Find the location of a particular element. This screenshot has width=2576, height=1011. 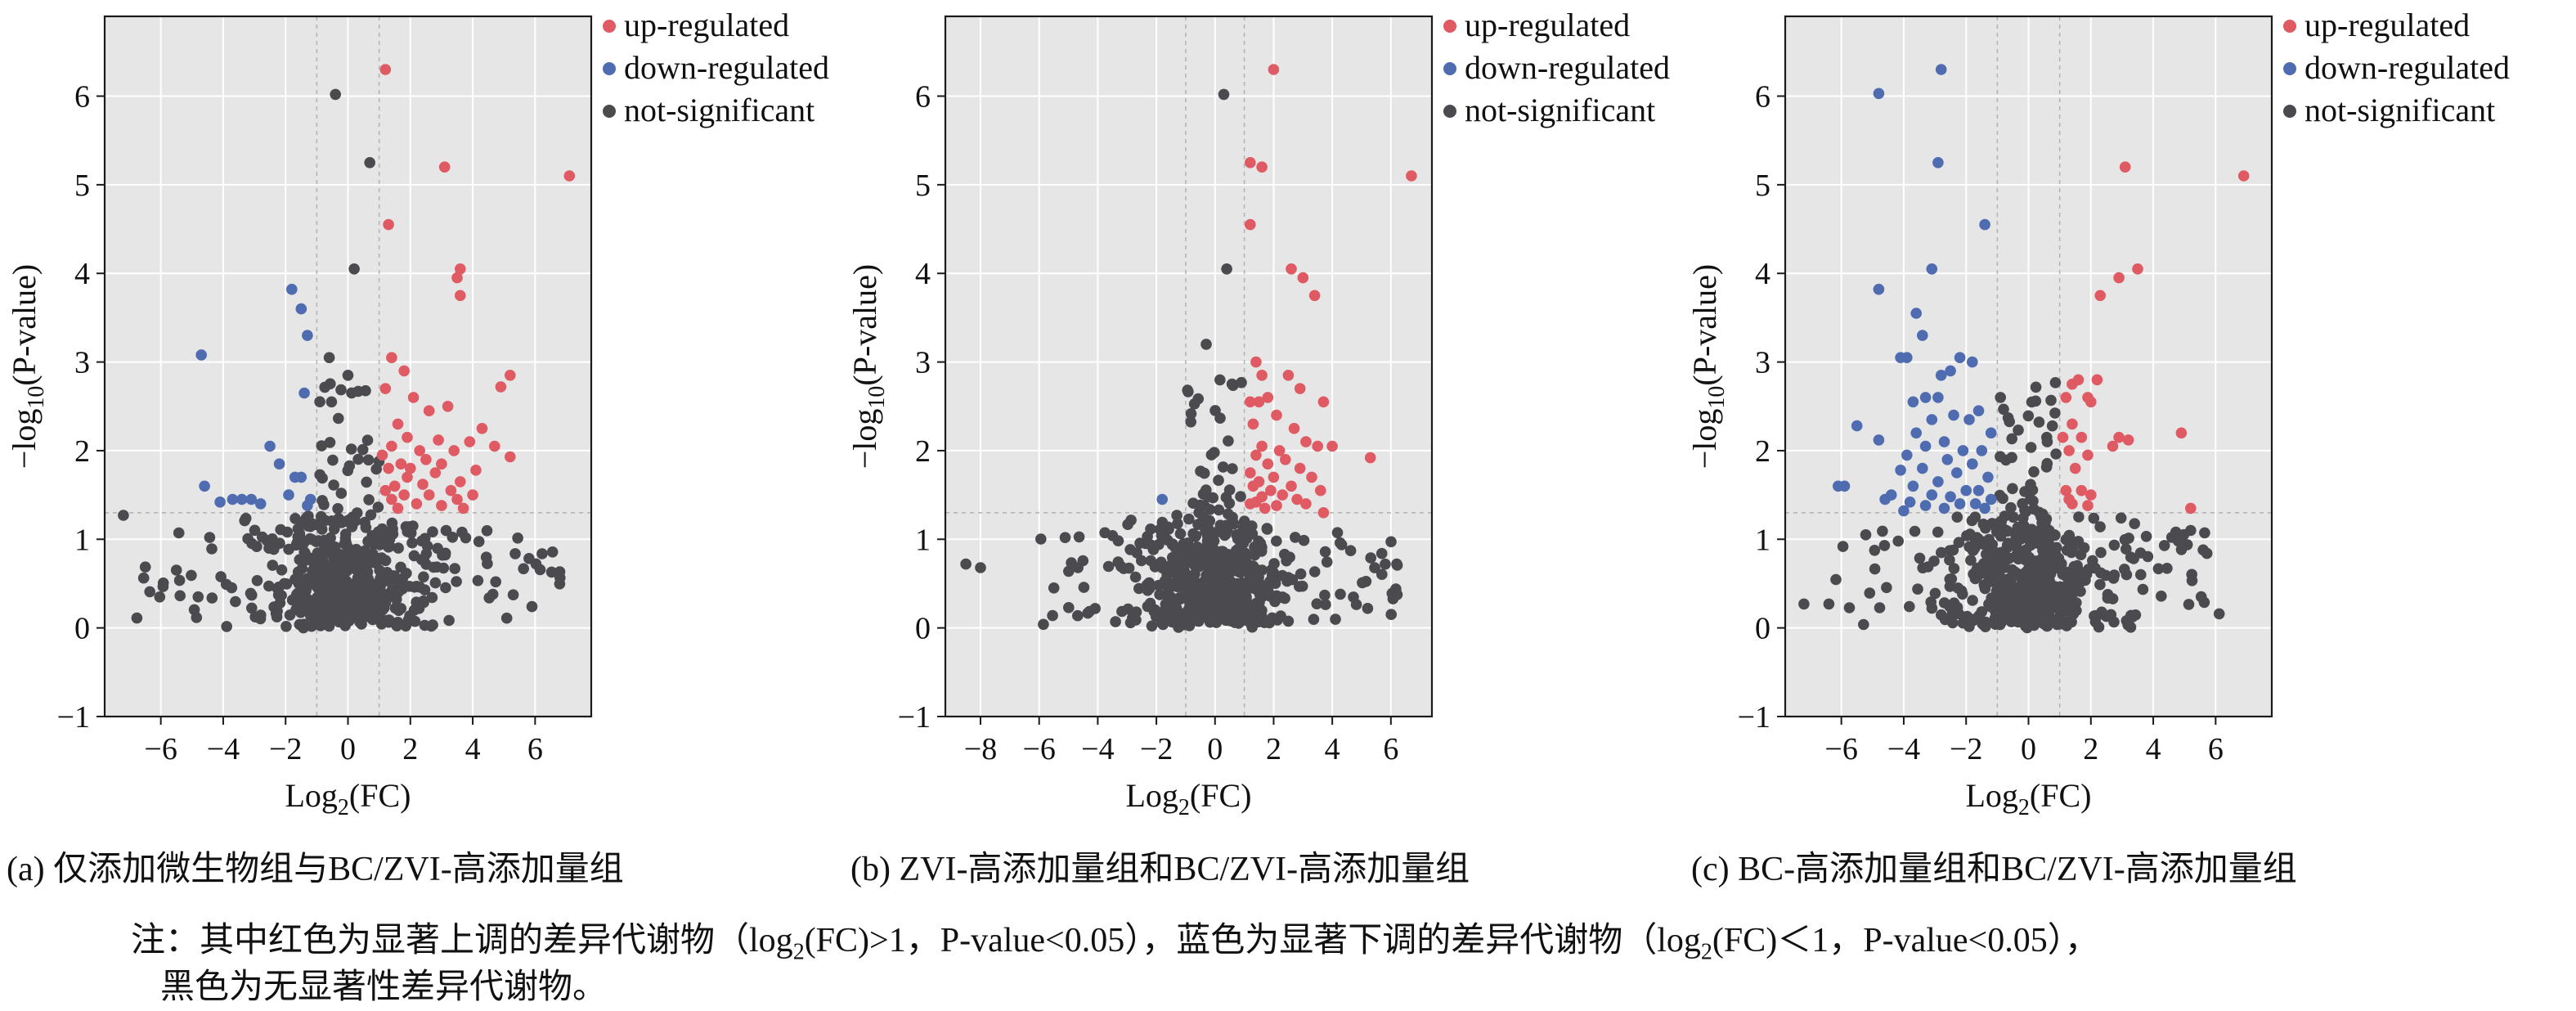

note-up-subscript: 2 is located at coordinates (799, 952).